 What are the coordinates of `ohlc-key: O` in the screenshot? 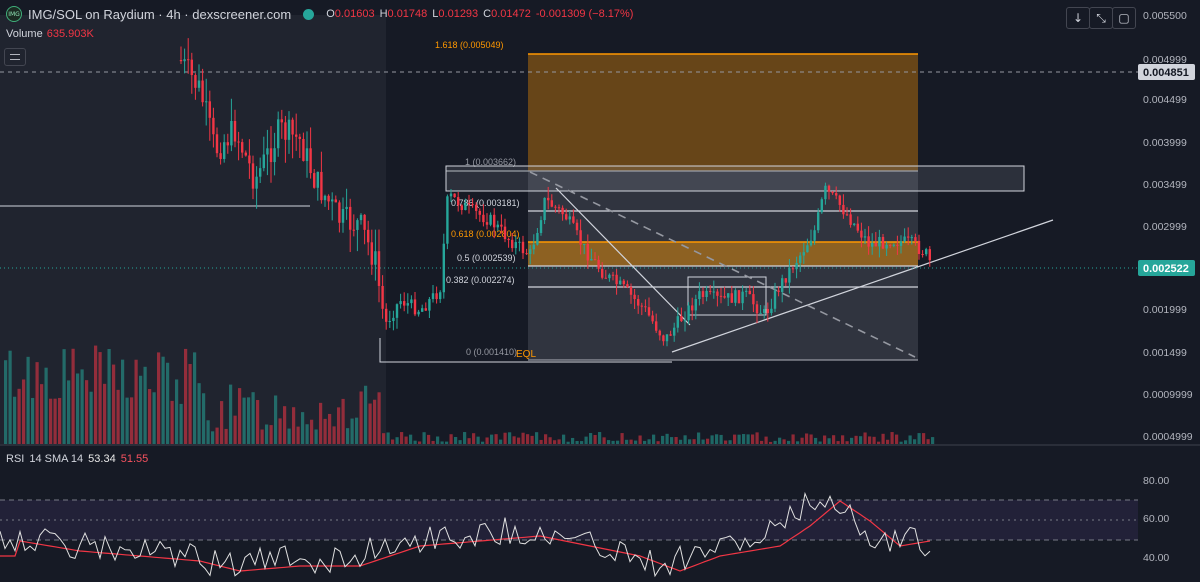 It's located at (330, 14).